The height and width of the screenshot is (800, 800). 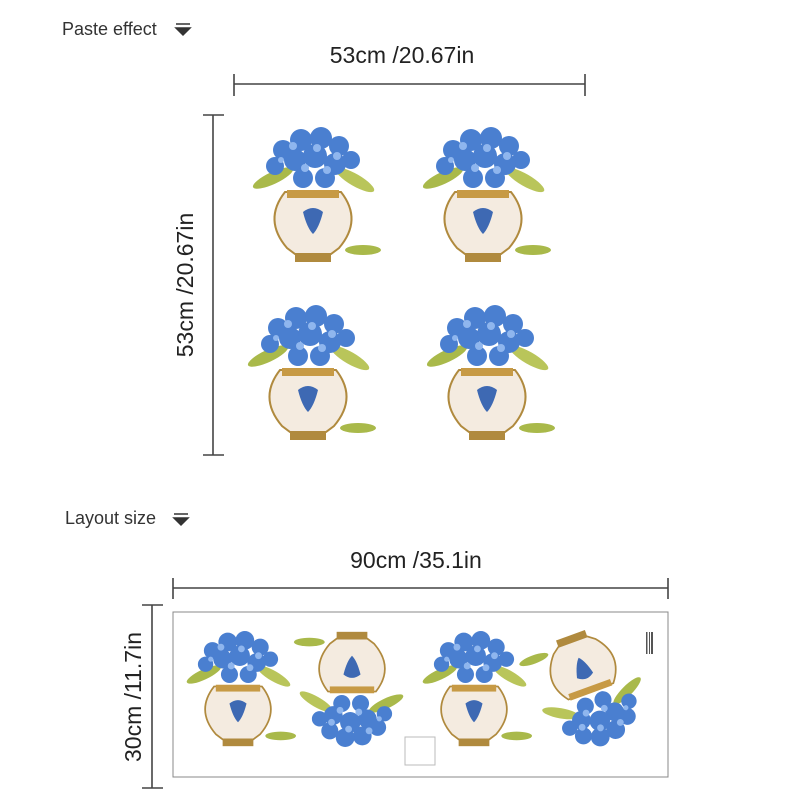 I want to click on height-label: 53cm /20.67in, so click(x=185, y=285).